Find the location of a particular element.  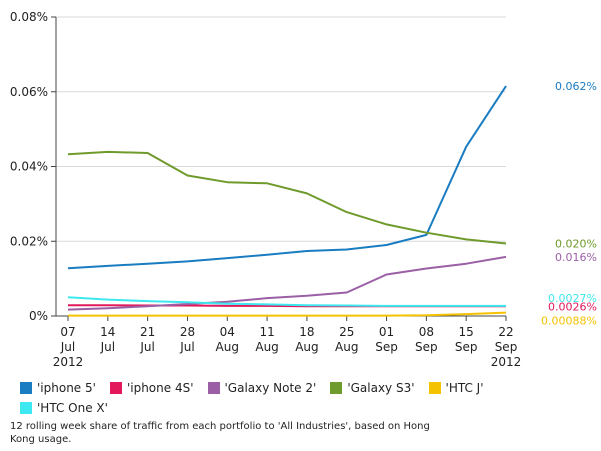

legend-item-htc-one-x: 'HTC One X' is located at coordinates (64, 408).